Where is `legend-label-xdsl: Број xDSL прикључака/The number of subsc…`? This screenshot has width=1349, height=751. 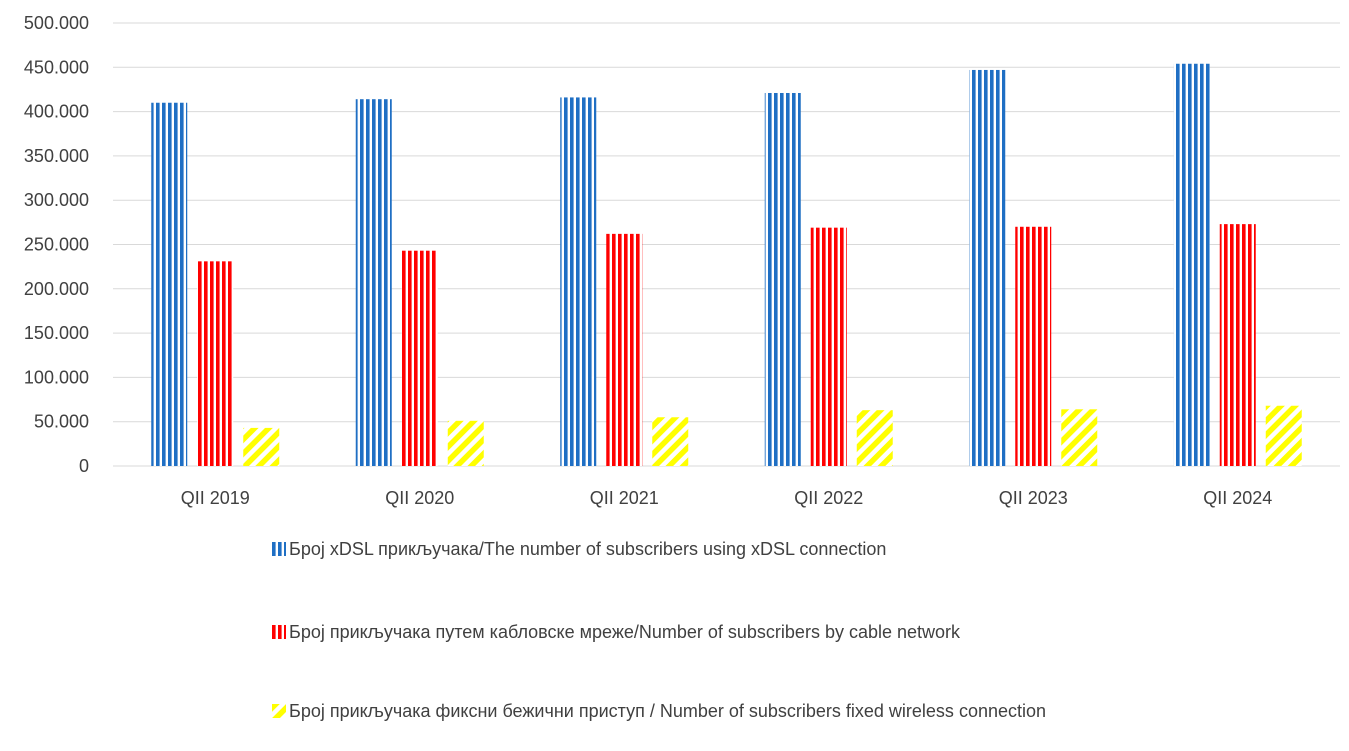
legend-label-xdsl: Број xDSL прикључака/The number of subsc… is located at coordinates (588, 549).